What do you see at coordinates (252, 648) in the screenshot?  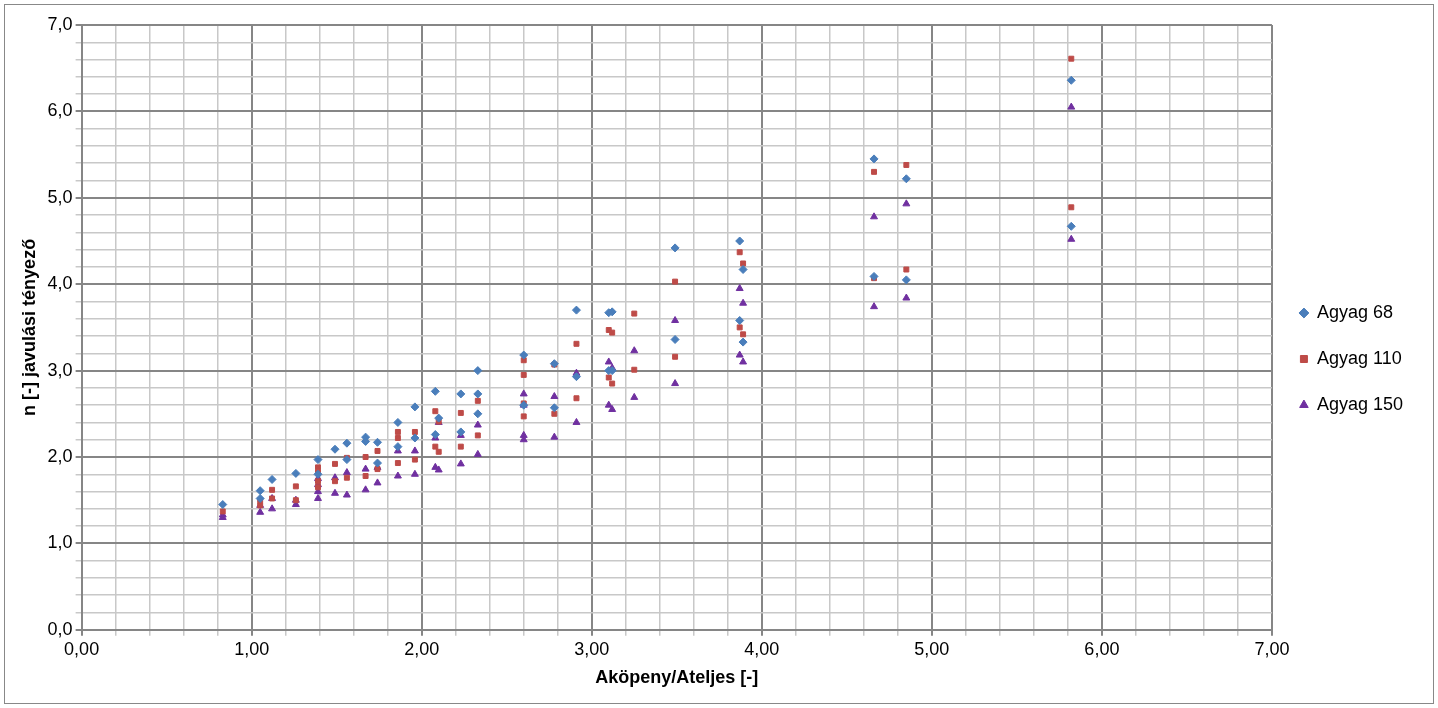 I see `x-tick-label: 1,00` at bounding box center [252, 648].